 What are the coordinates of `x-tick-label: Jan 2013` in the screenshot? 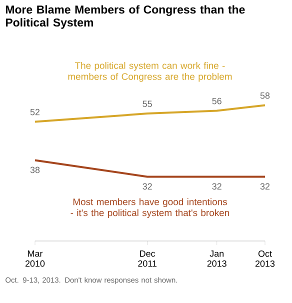 It's located at (216, 258).